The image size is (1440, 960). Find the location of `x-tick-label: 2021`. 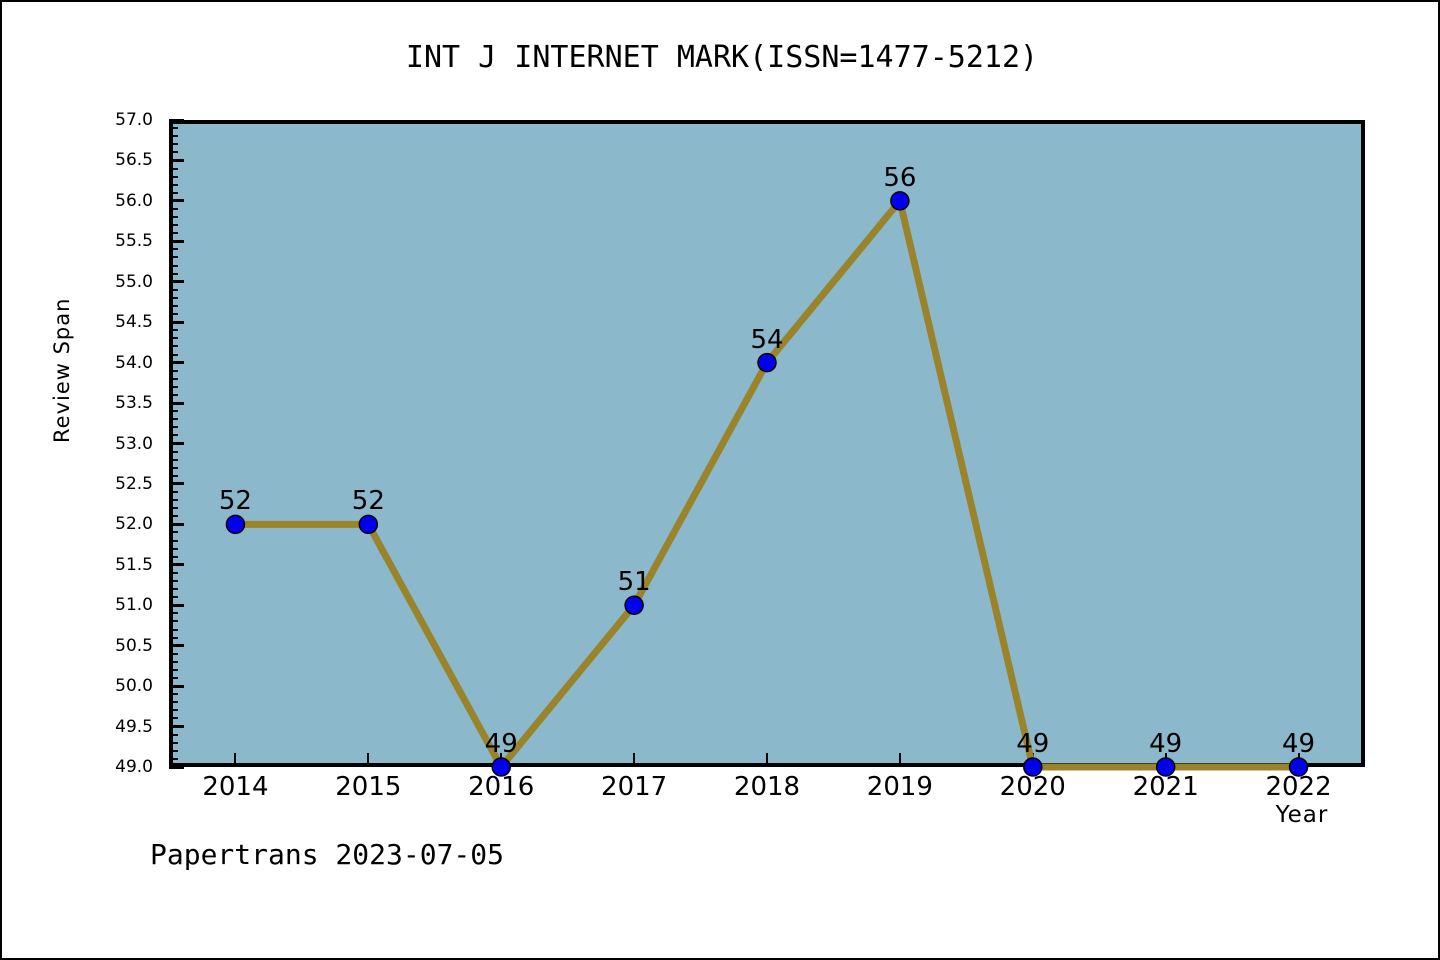

x-tick-label: 2021 is located at coordinates (1165, 787).